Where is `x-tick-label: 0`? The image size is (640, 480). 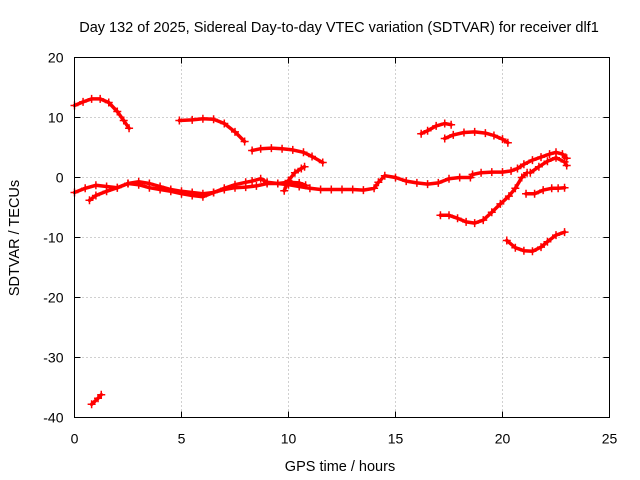
x-tick-label: 0 is located at coordinates (75, 439).